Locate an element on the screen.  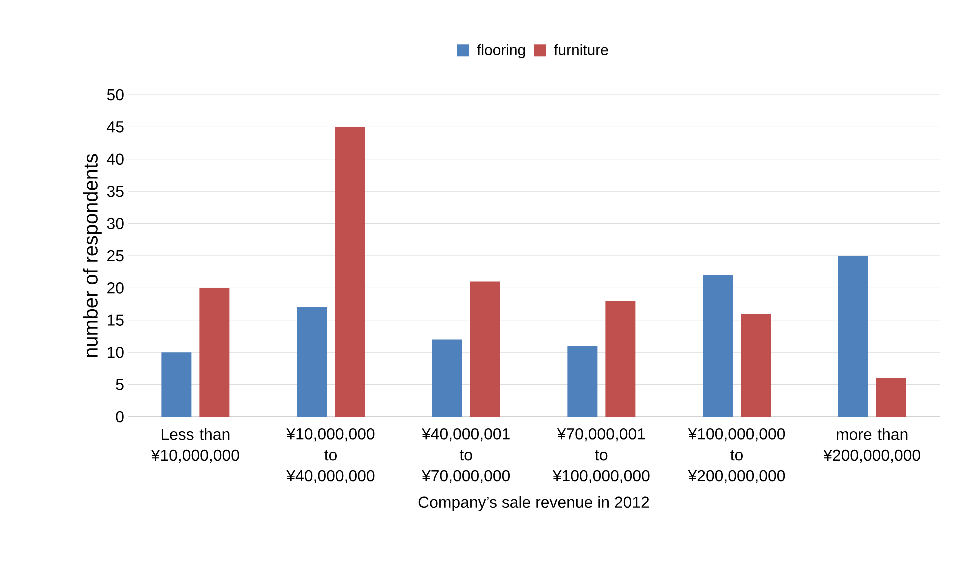
y-tick-label: 5 is located at coordinates (120, 384).